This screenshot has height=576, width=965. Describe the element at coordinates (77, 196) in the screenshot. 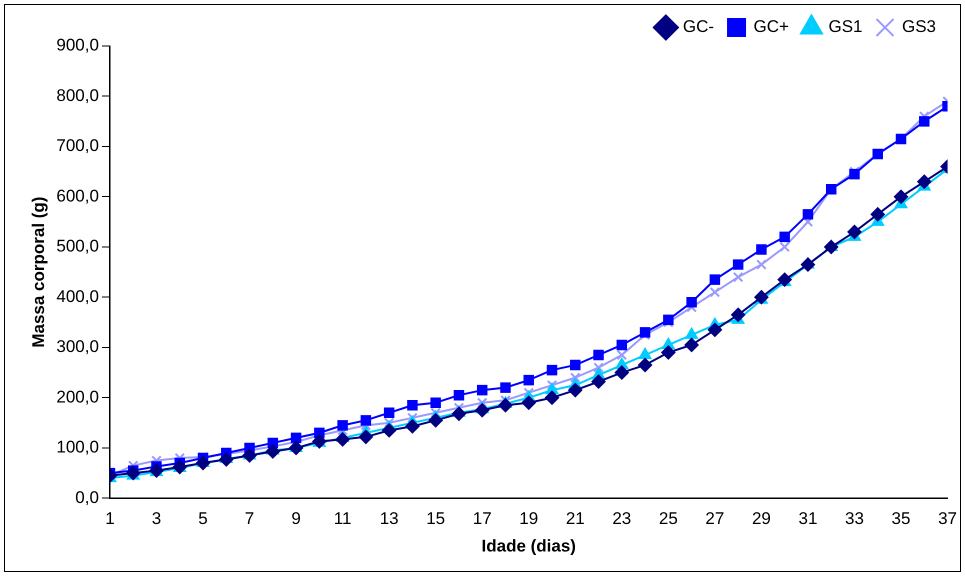

I see `y-tick-label: 600,0` at that location.